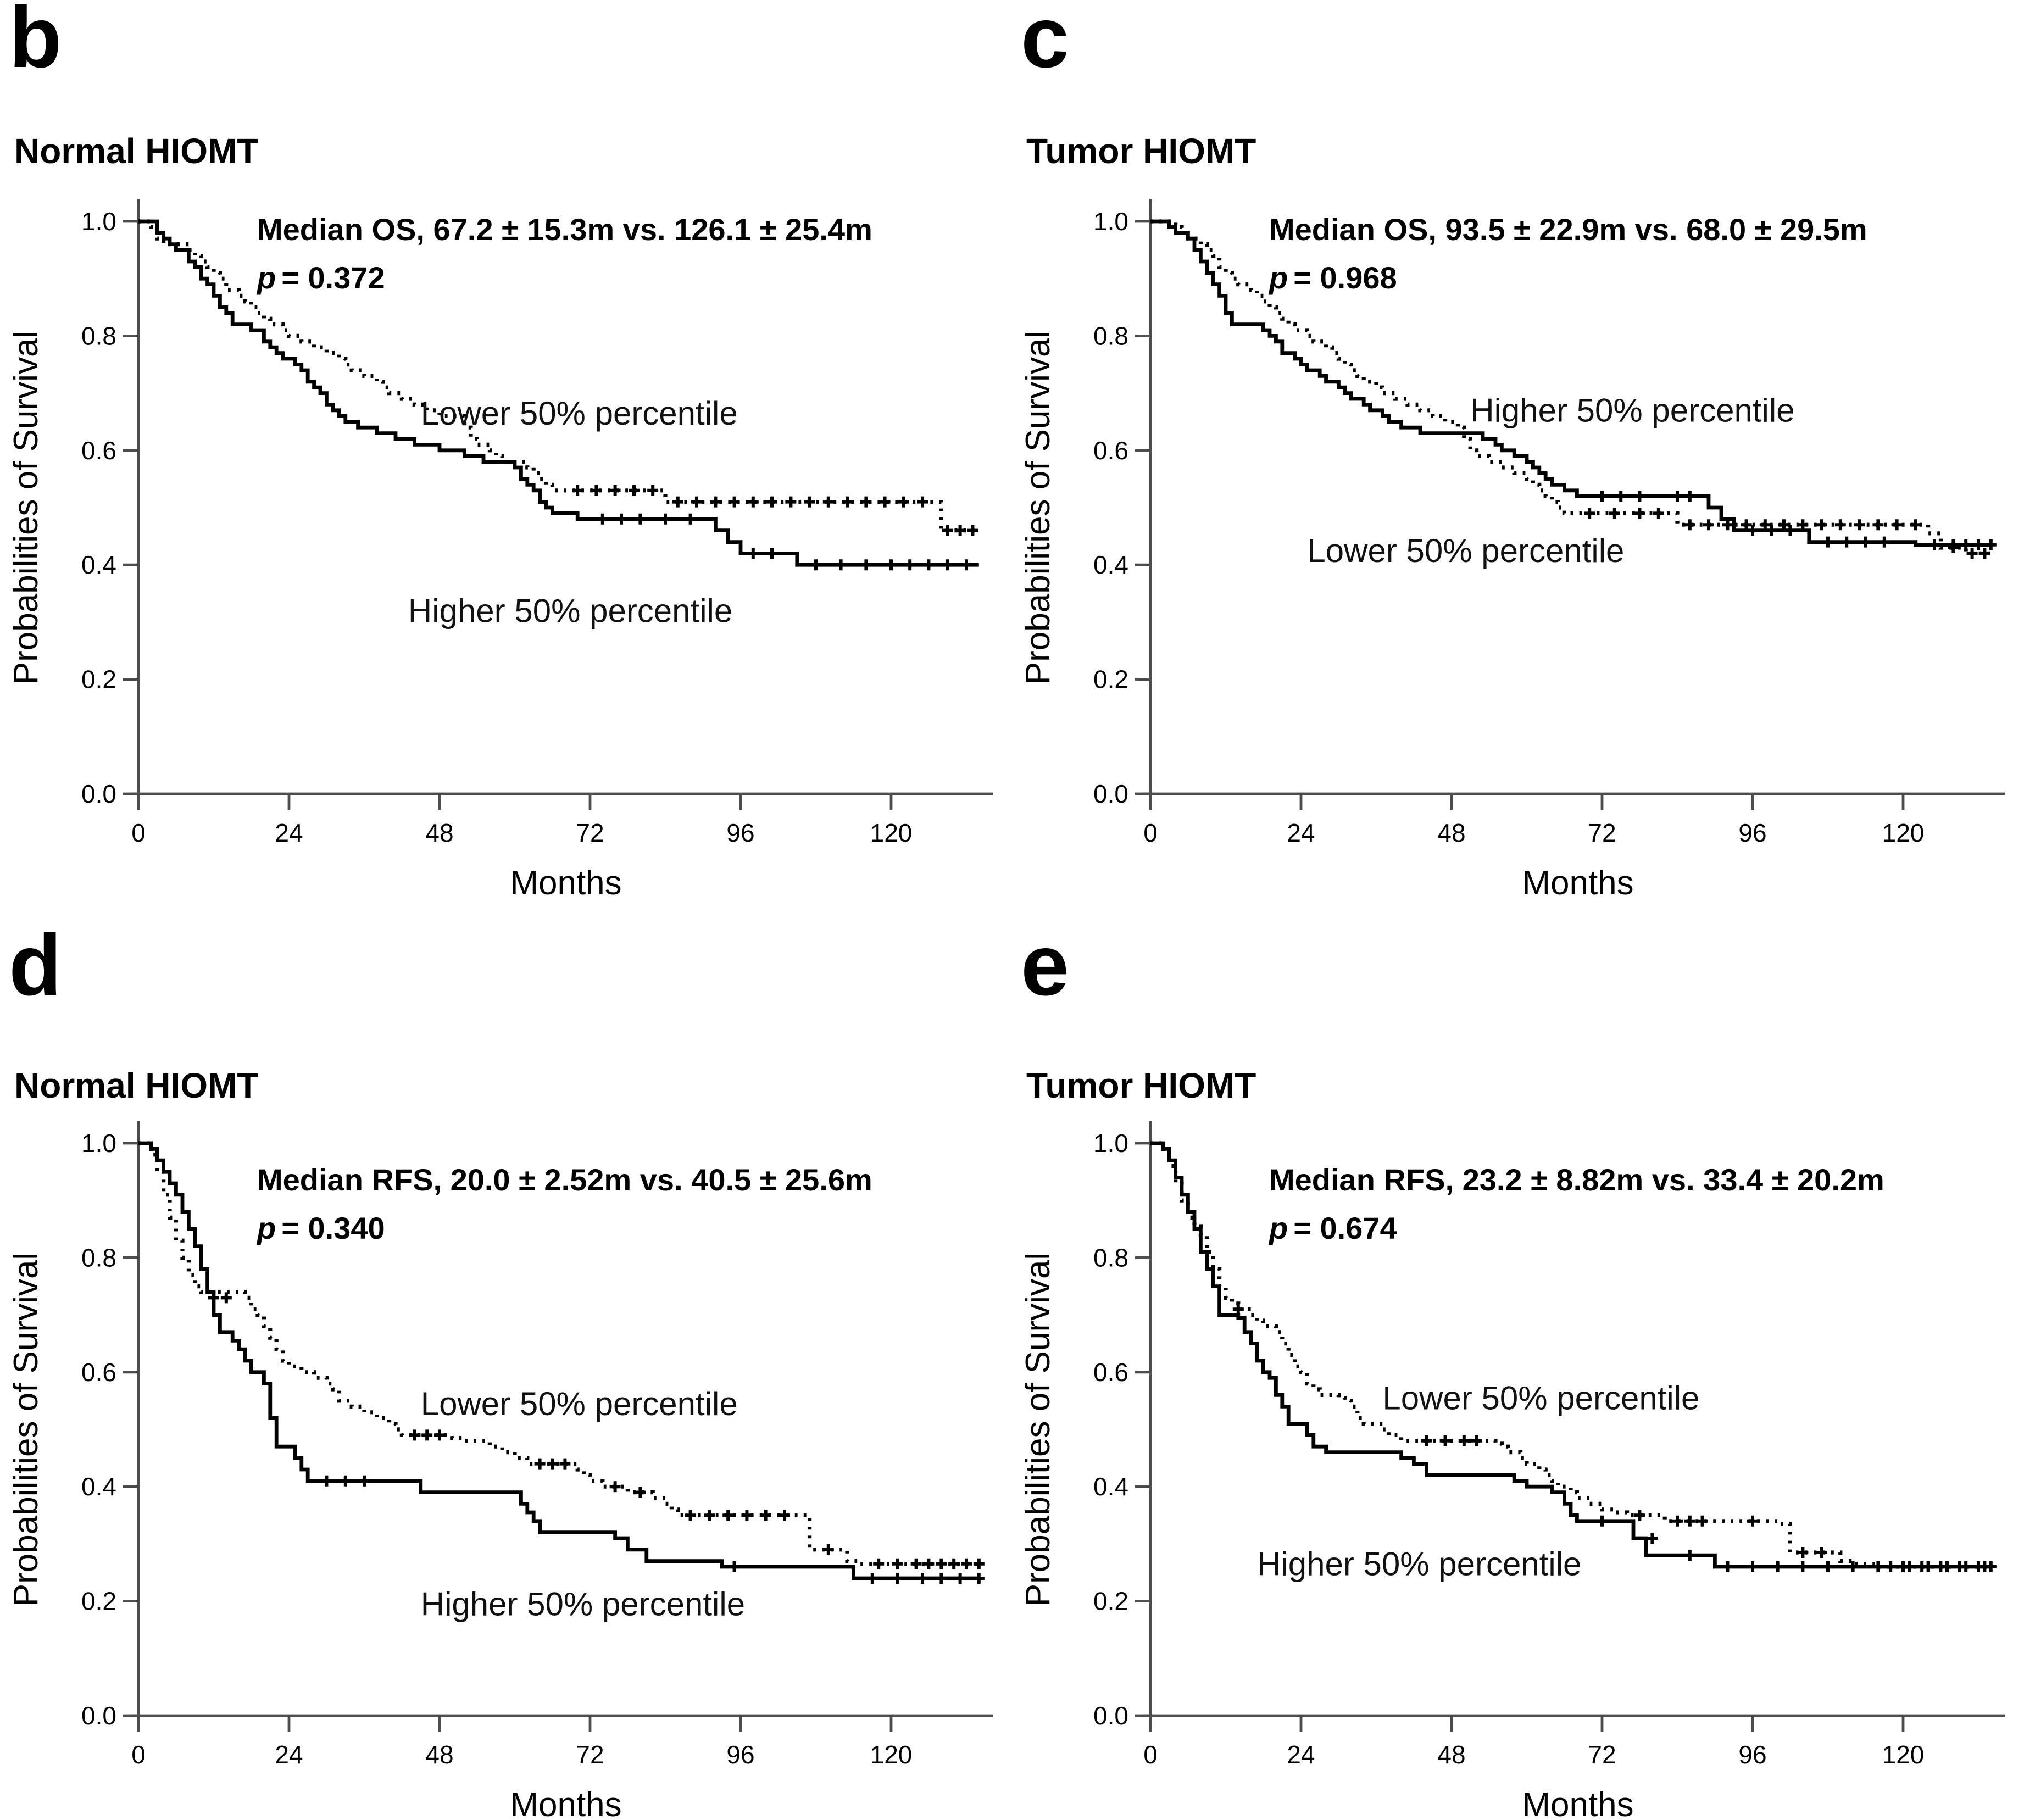 The height and width of the screenshot is (1820, 2024). Describe the element at coordinates (1570, 1355) in the screenshot. I see `km-curve-dotted` at that location.